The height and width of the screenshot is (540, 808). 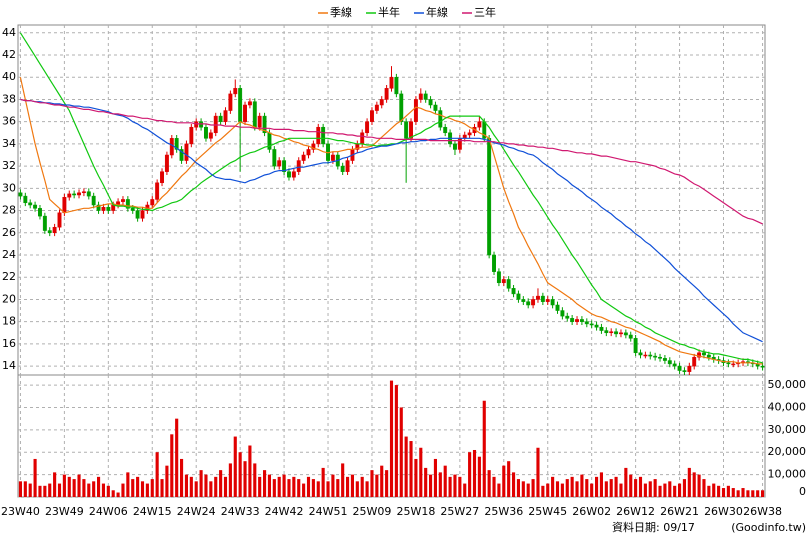 I want to click on legend-label: 年線, so click(x=437, y=12).